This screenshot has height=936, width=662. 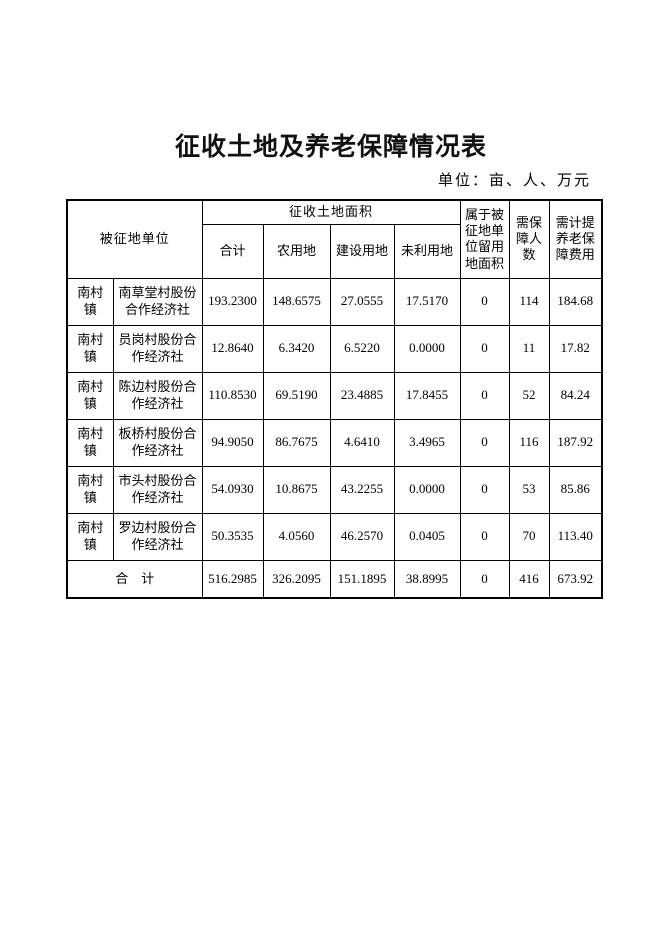 I want to click on fee-cell: 113.40, so click(x=575, y=536).